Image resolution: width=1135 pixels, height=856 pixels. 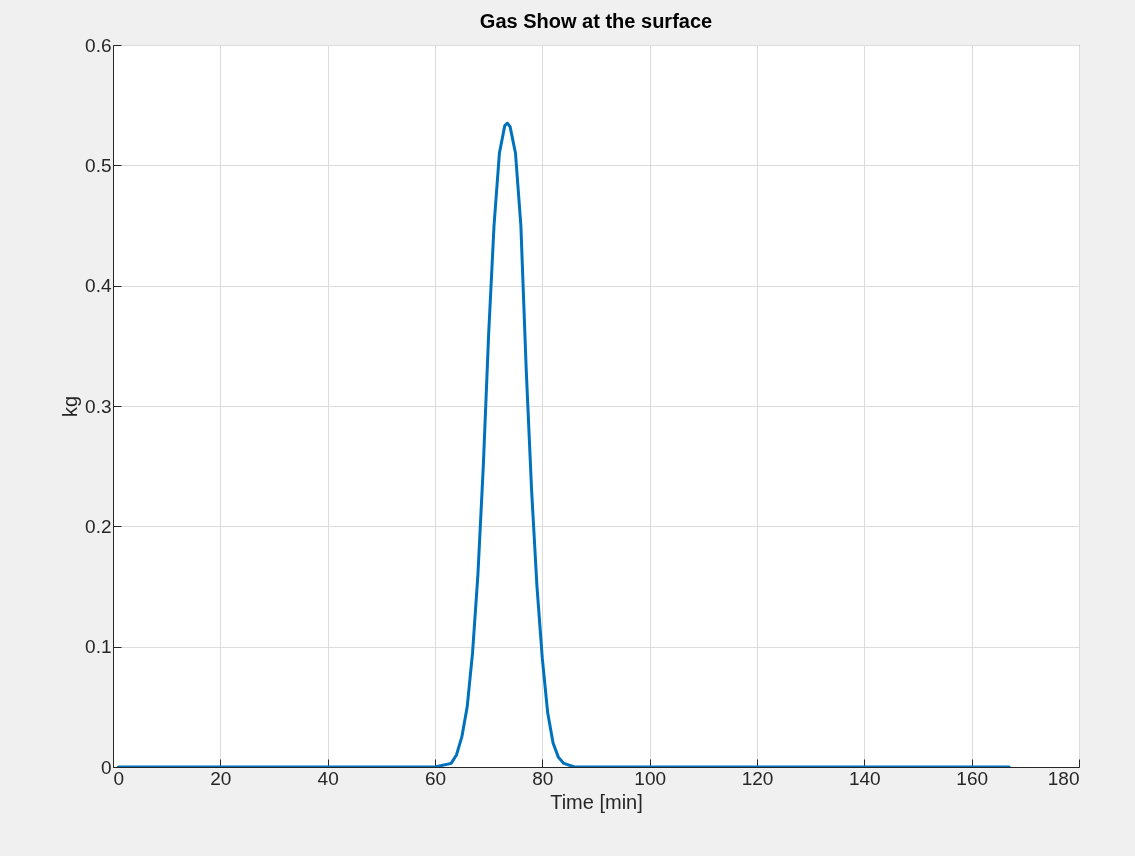 What do you see at coordinates (650, 778) in the screenshot?
I see `x-tick-label: 100` at bounding box center [650, 778].